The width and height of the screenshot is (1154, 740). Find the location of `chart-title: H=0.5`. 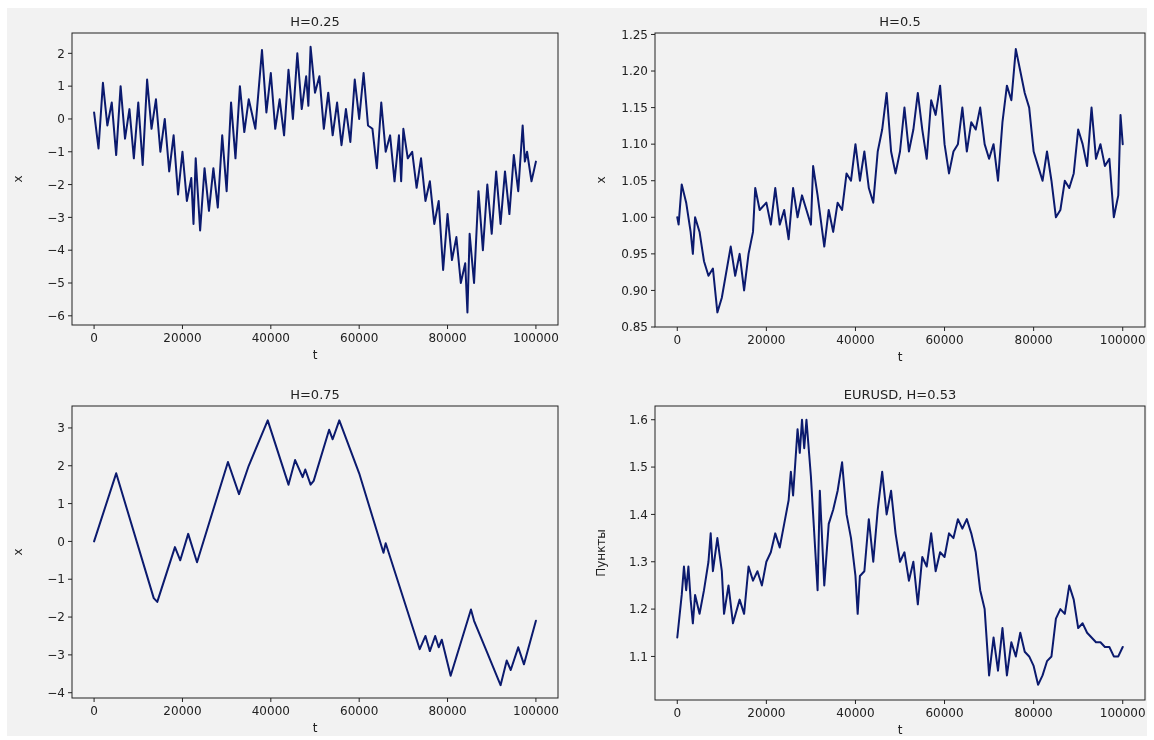

chart-title: H=0.5 is located at coordinates (900, 21).